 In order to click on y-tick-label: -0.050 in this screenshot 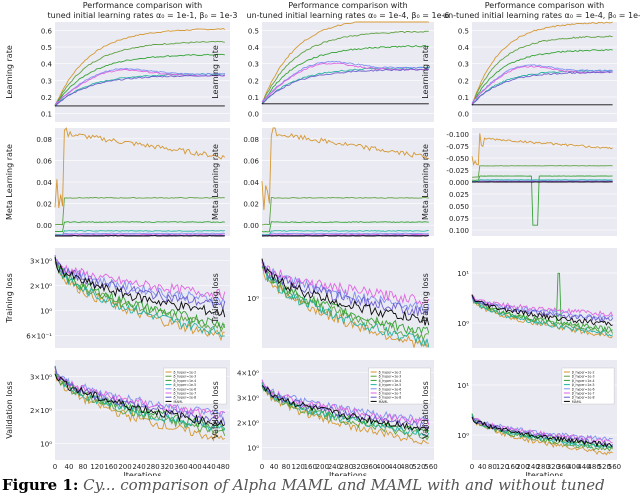, I will do `click(457, 159)`.